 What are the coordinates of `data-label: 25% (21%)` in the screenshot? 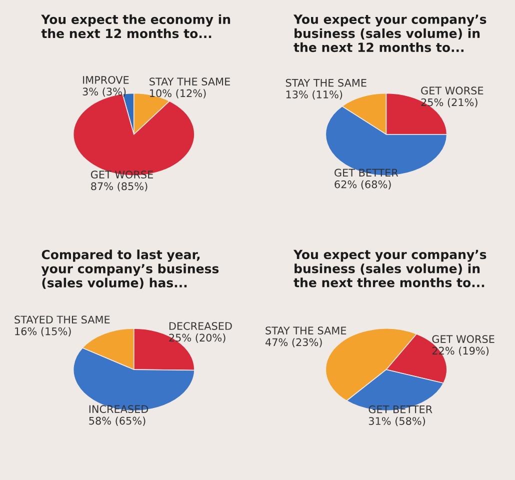 It's located at (449, 103).